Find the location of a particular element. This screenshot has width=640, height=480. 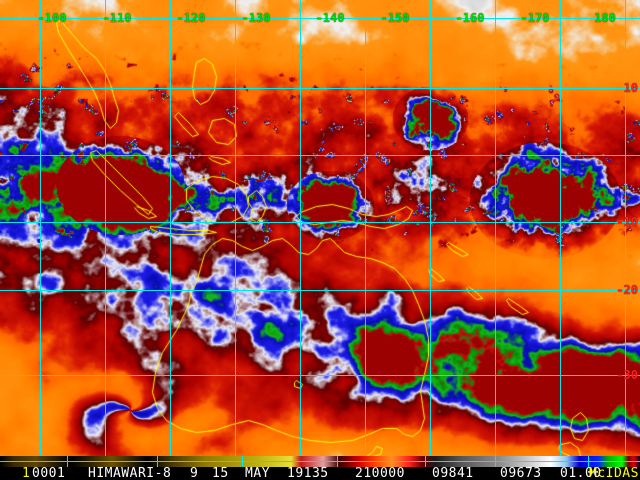

status-julian-date: 19135 is located at coordinates (308, 473).